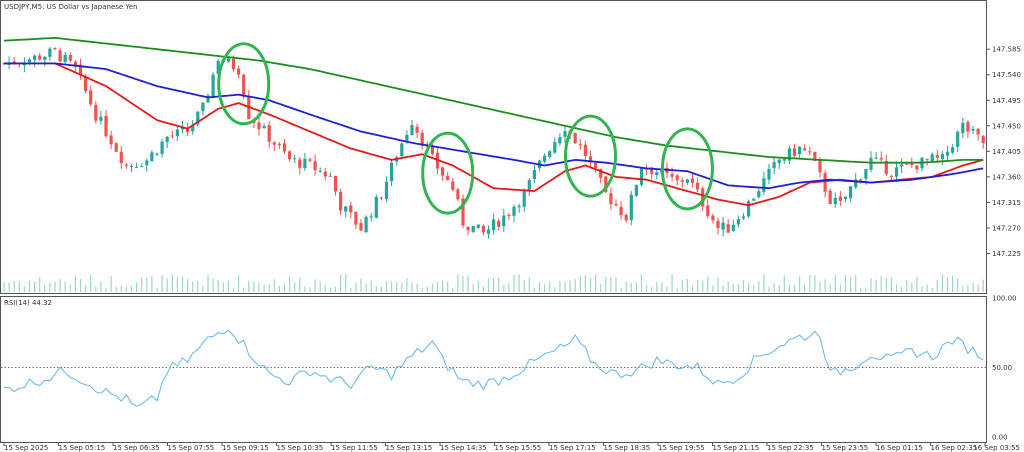 The width and height of the screenshot is (1024, 452). I want to click on highlight-circle, so click(448, 173).